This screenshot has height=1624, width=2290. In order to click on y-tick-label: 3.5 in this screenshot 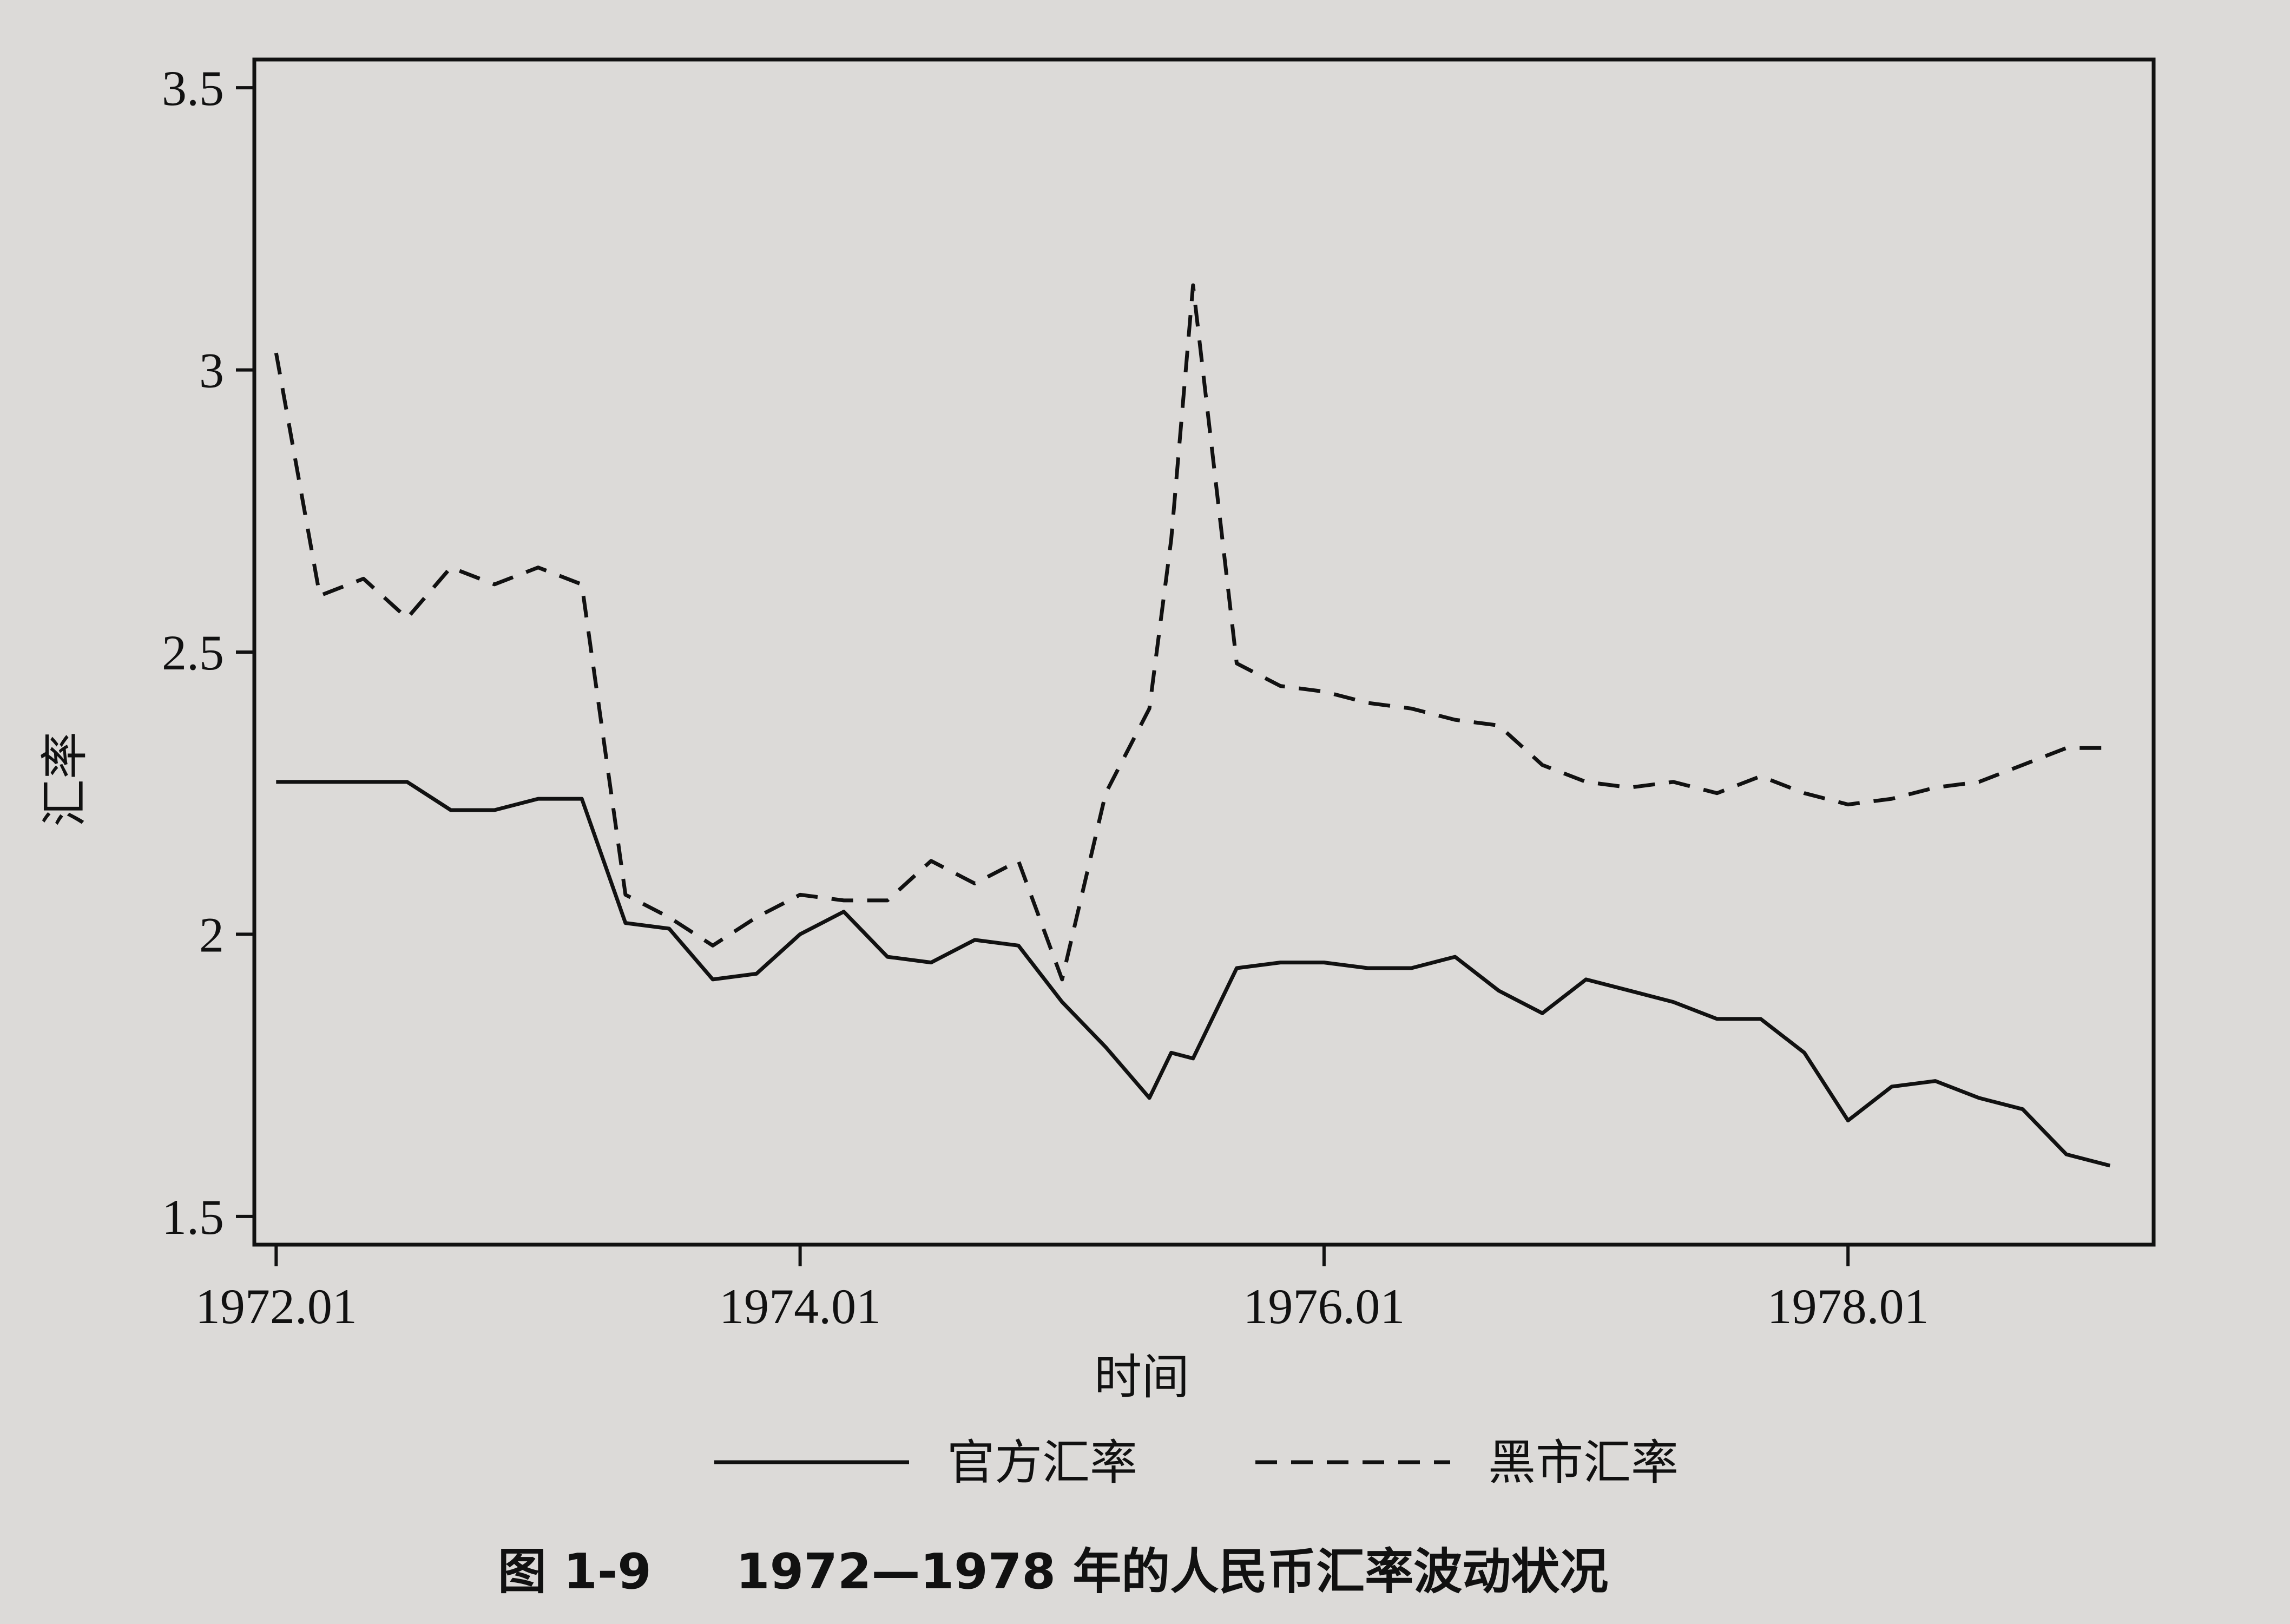, I will do `click(193, 88)`.